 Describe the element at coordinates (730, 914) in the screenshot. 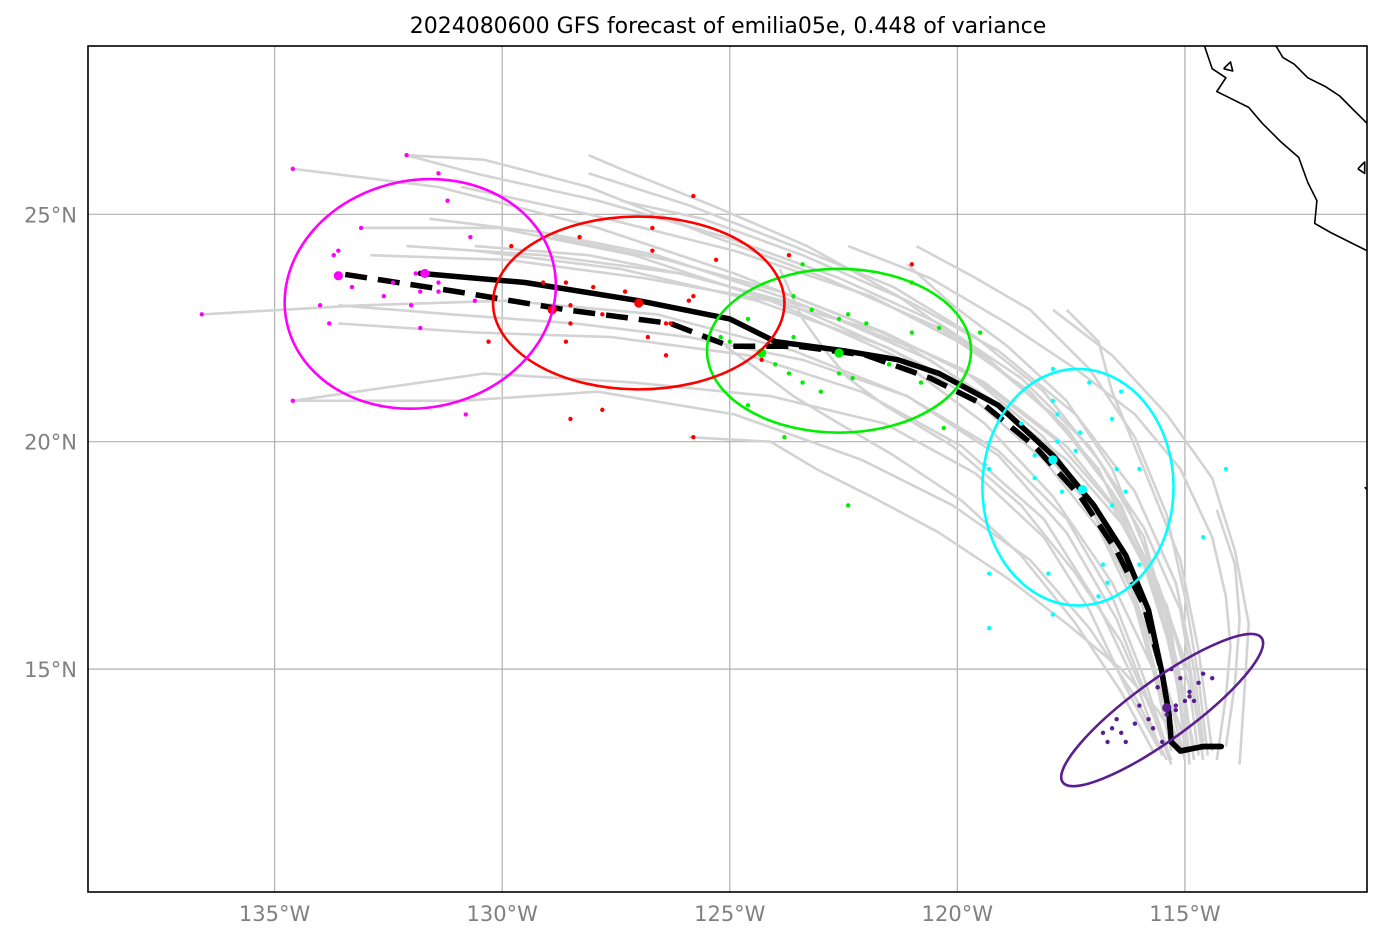

I see `x-tick-label: 125°W` at that location.